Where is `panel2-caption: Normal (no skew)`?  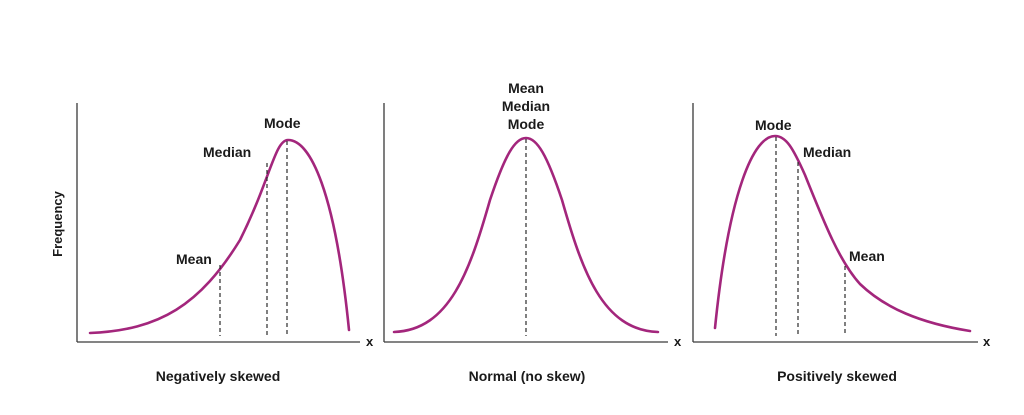
panel2-caption: Normal (no skew) is located at coordinates (527, 376).